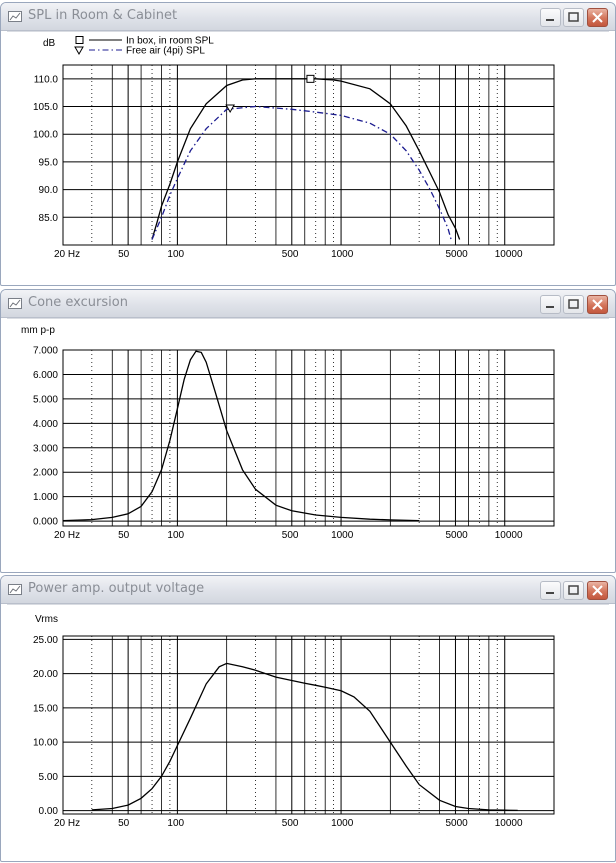  I want to click on y-tick-label: 7.000, so click(45, 351).